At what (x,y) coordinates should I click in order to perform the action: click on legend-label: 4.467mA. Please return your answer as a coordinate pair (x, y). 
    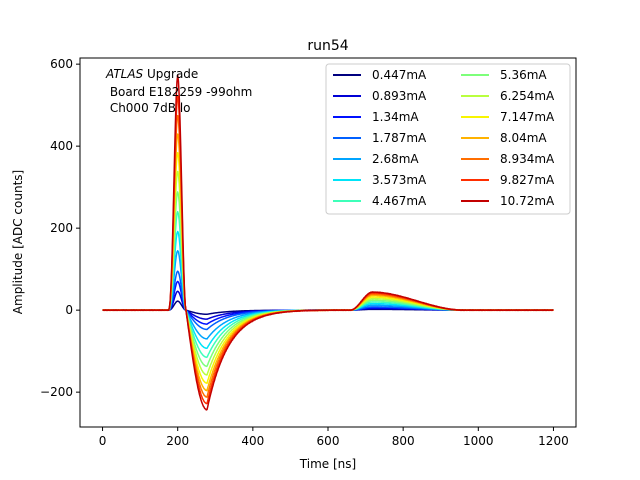
    Looking at the image, I should click on (399, 201).